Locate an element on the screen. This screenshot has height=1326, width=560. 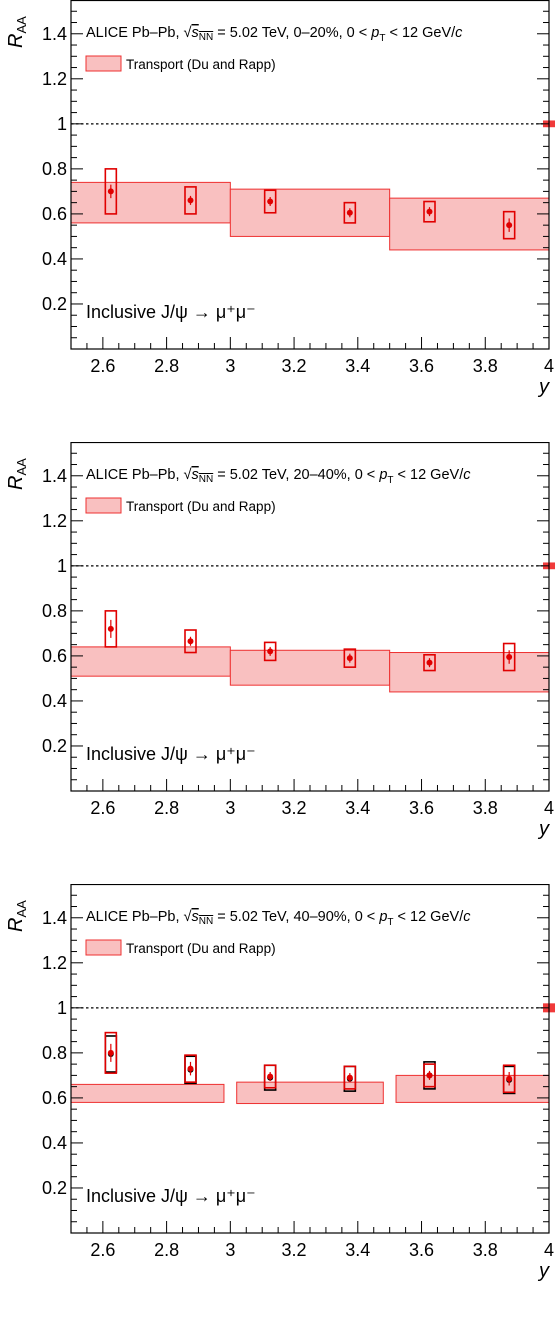
x-axis-label: y is located at coordinates (543, 1271).